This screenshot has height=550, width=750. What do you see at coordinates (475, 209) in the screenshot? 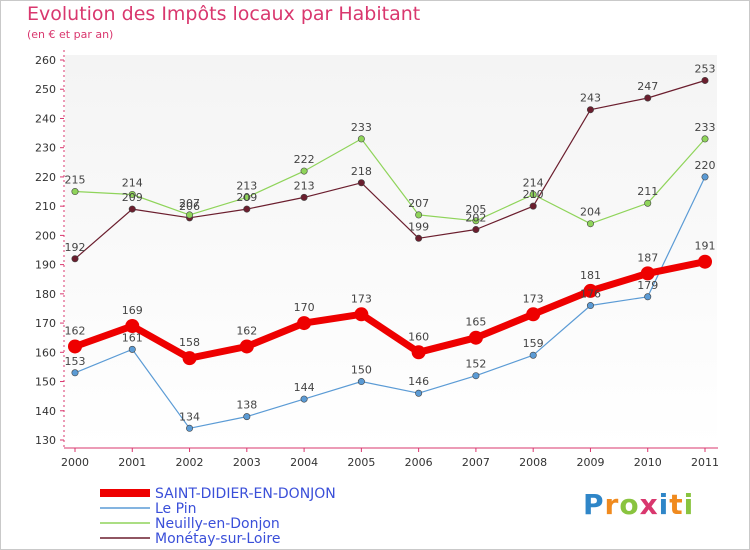
I see `data-label: 205` at bounding box center [475, 209].